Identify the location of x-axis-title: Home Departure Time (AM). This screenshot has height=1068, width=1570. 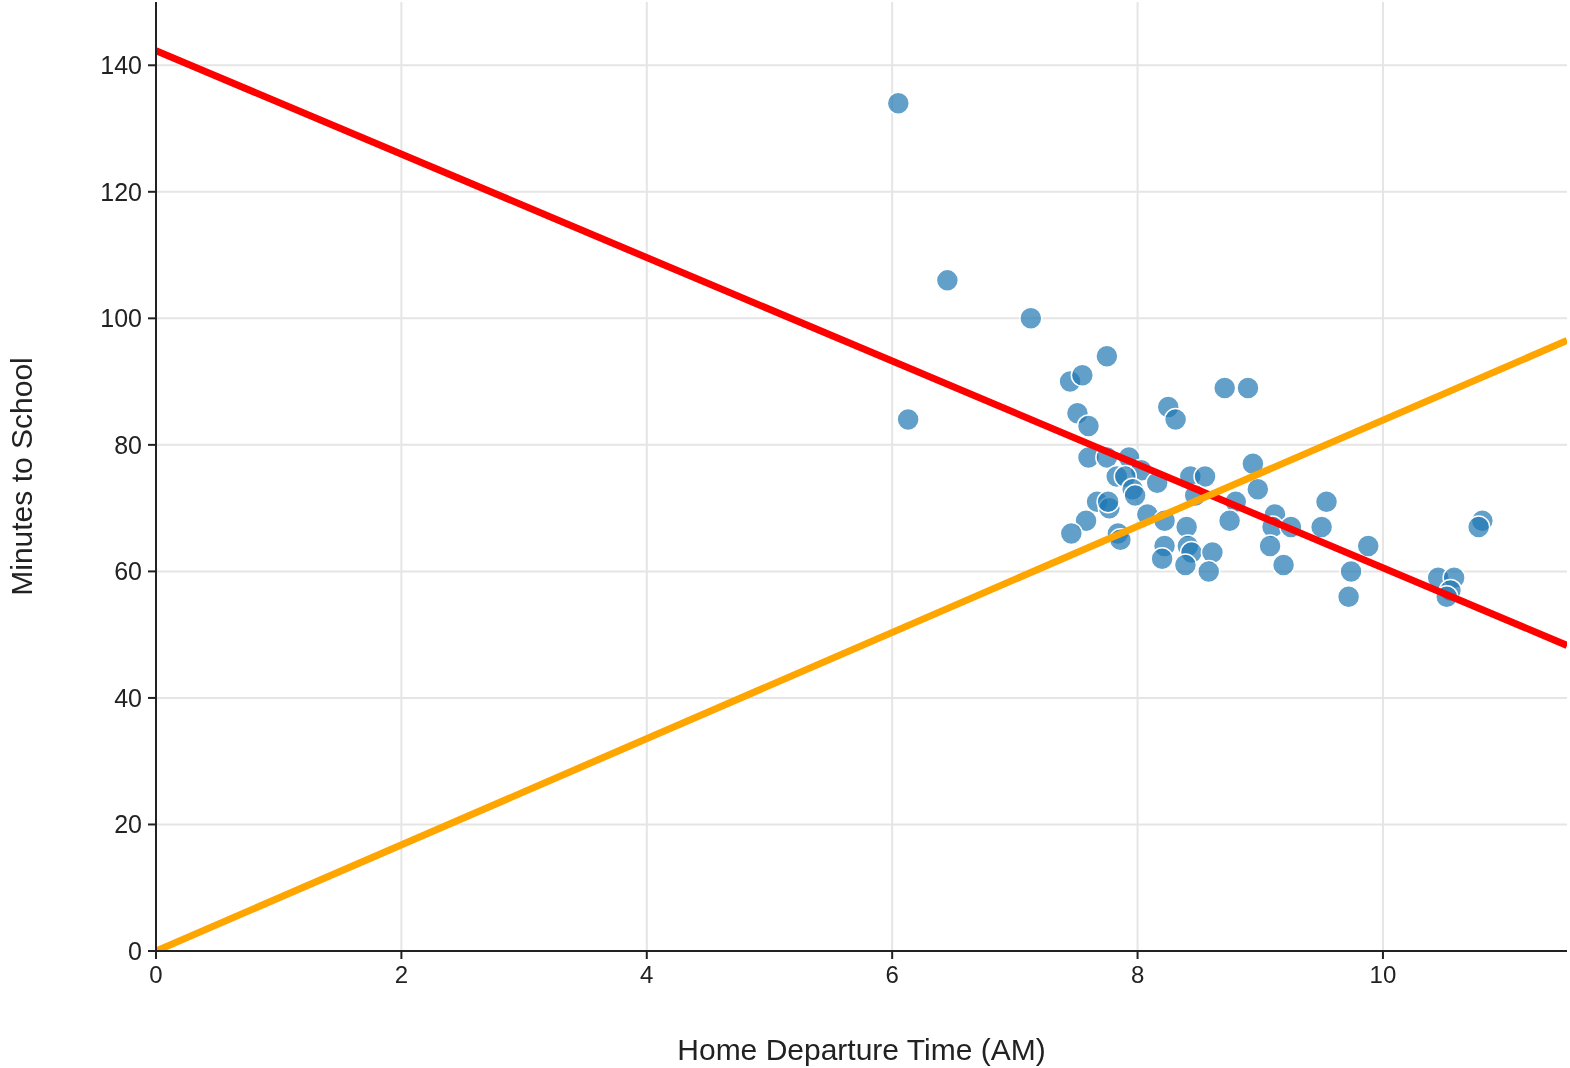
(861, 1049).